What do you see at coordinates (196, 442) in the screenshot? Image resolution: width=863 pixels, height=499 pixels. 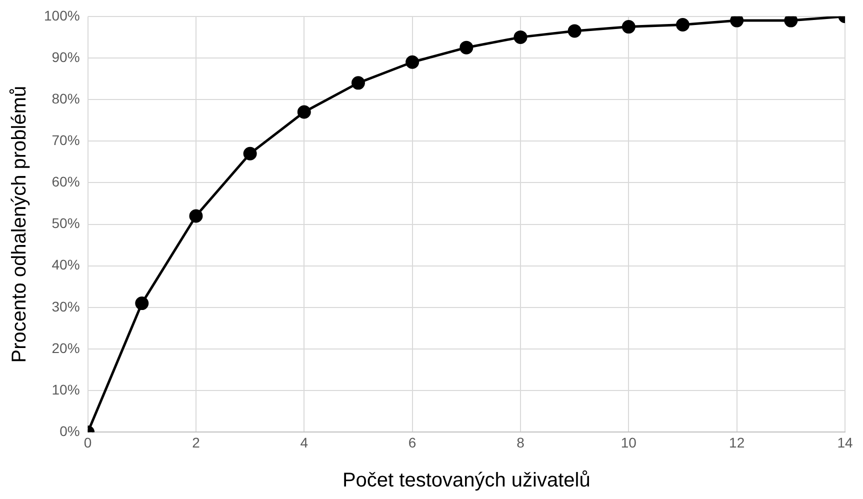 I see `x-tick-label: 2` at bounding box center [196, 442].